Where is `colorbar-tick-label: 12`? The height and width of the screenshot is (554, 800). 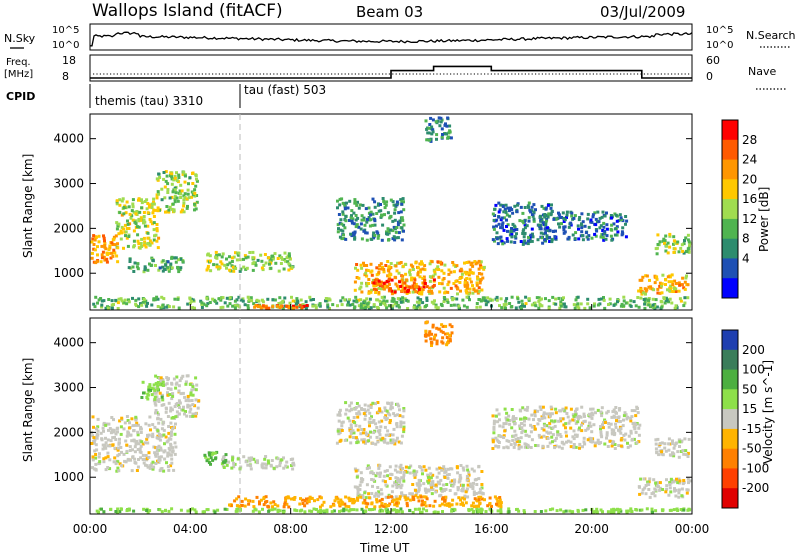
colorbar-tick-label: 12 is located at coordinates (749, 219).